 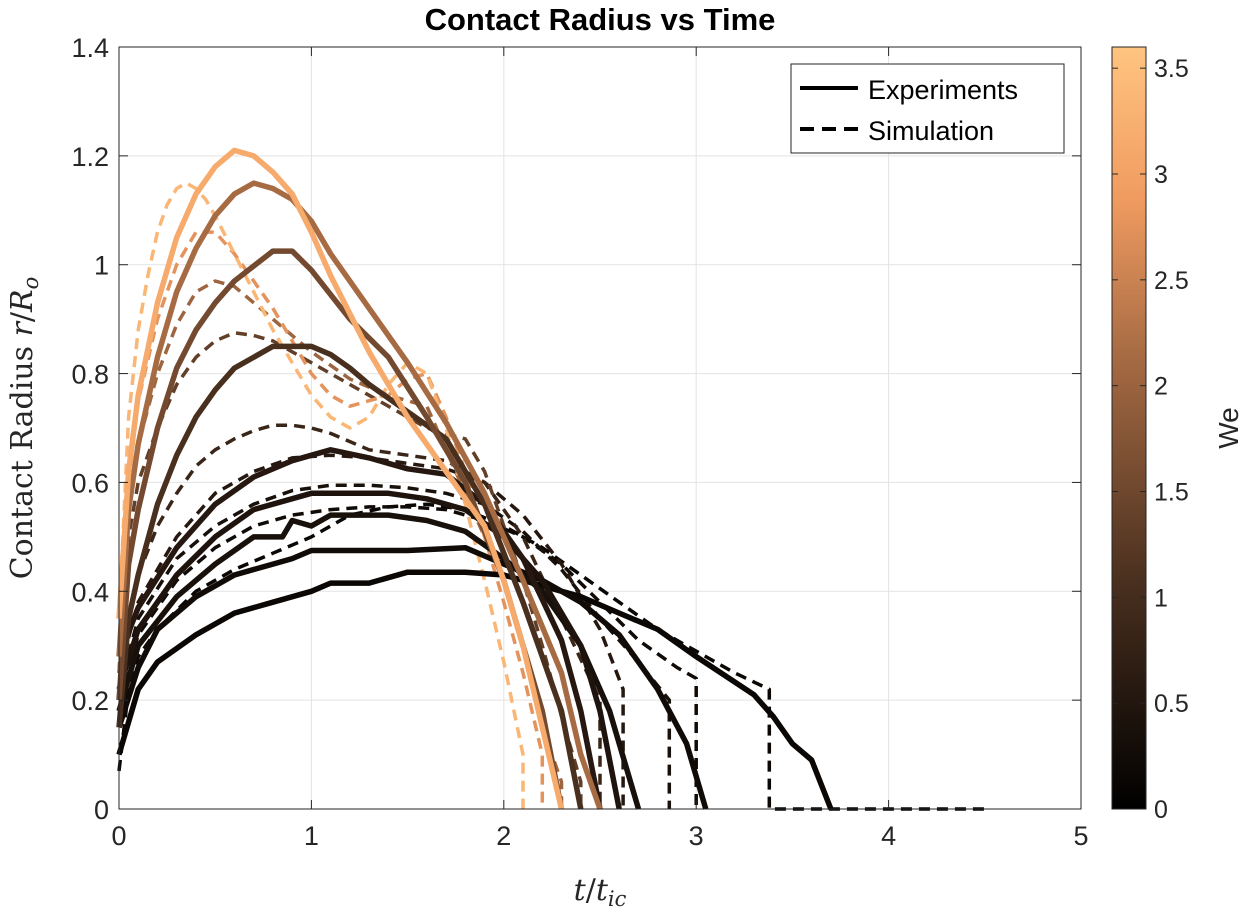 I want to click on y-tick-label: 0, so click(x=101, y=810).